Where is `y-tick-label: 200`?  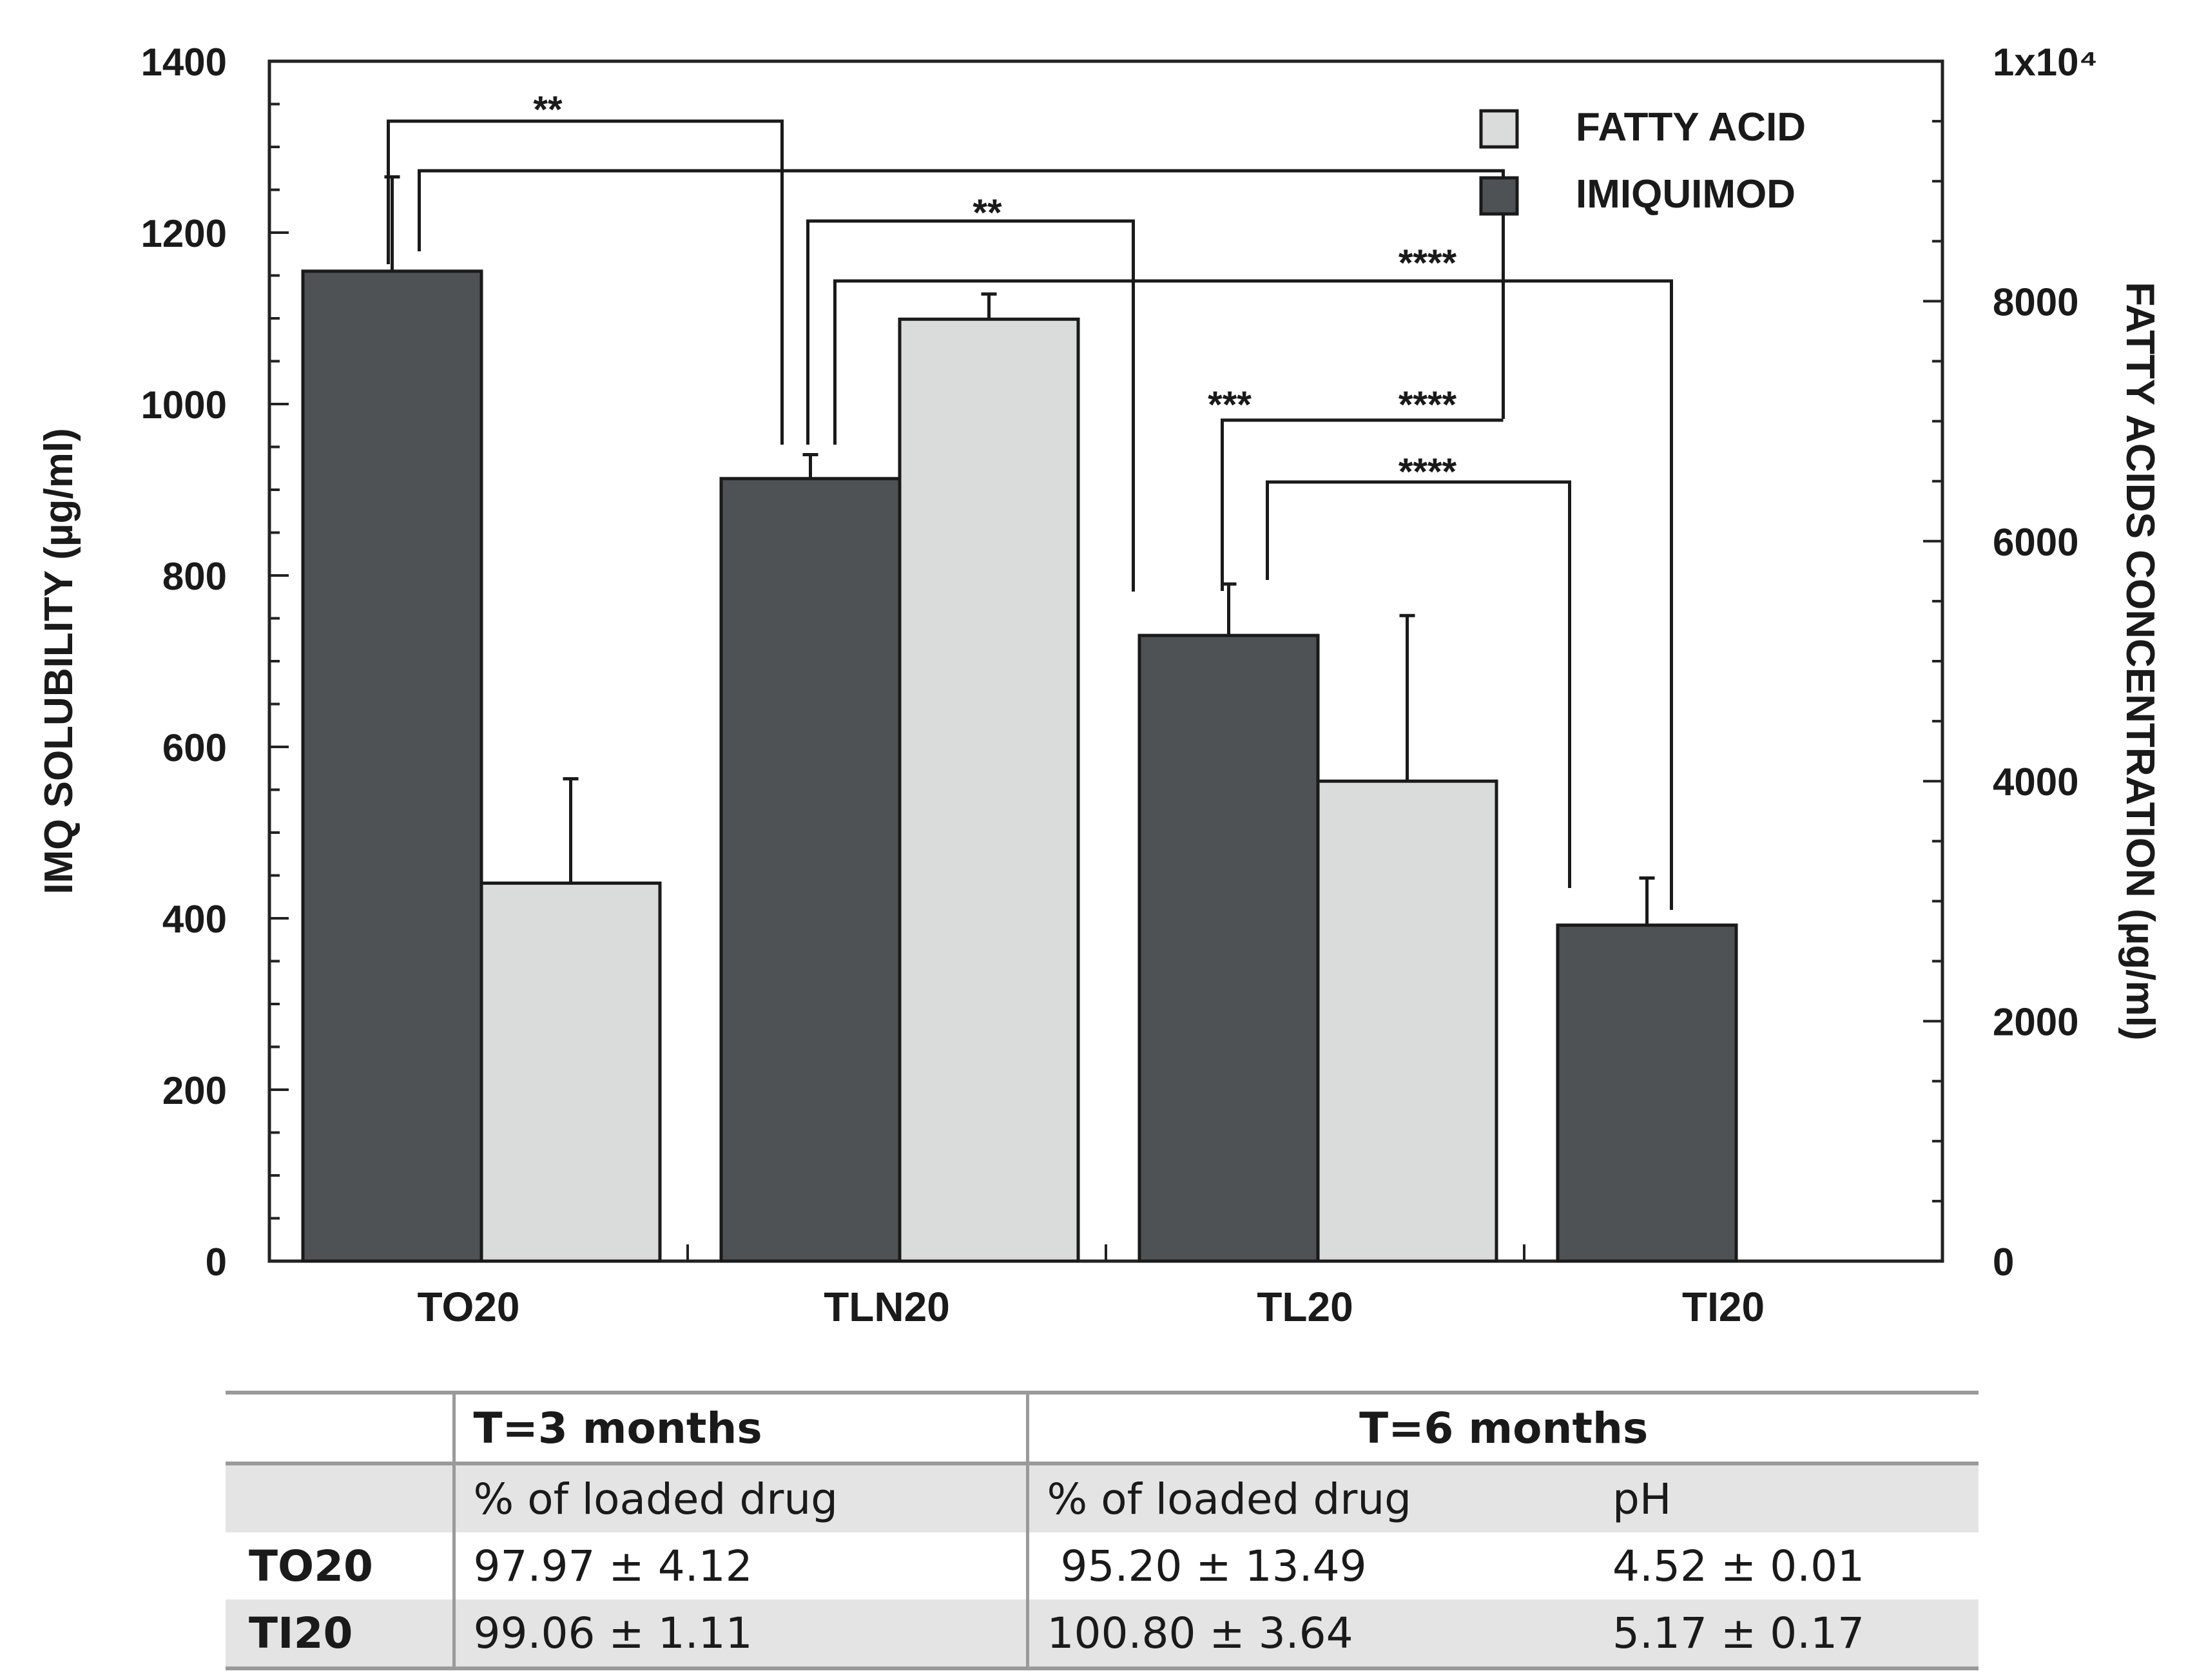 y-tick-label: 200 is located at coordinates (194, 1090).